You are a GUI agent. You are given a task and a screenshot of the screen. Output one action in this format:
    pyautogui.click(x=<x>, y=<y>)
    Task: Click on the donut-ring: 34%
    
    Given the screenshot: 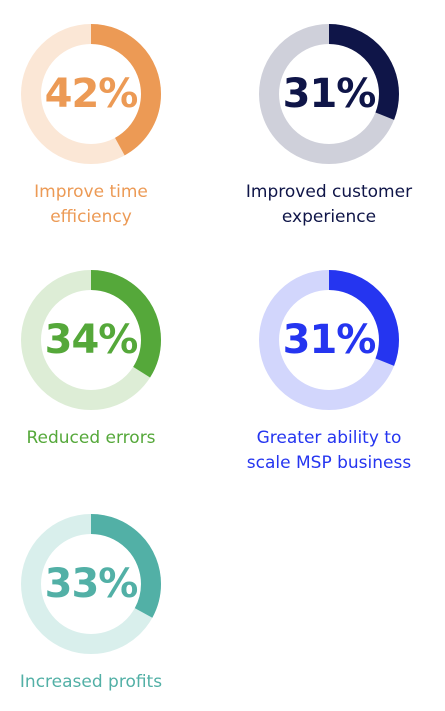 What is the action you would take?
    pyautogui.click(x=91, y=340)
    